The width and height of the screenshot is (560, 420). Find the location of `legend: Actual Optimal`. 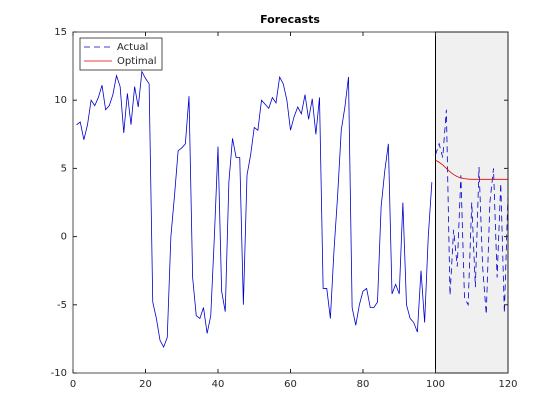

legend: Actual Optimal is located at coordinates (121, 54).